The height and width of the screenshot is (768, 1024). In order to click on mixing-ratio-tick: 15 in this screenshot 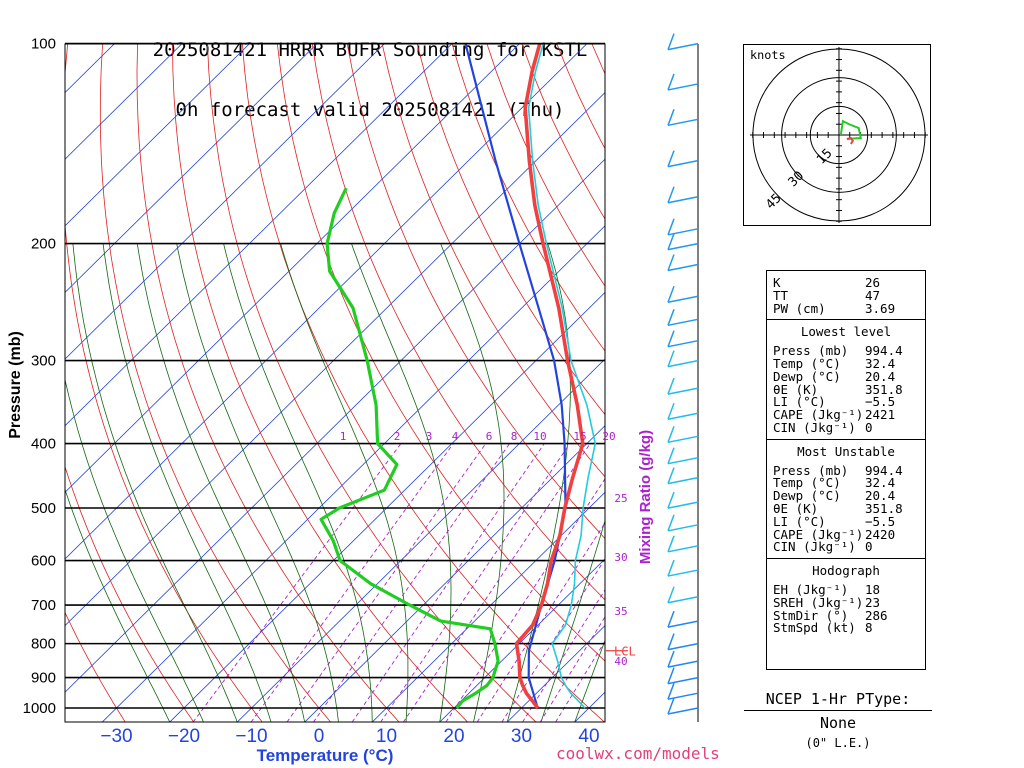, I will do `click(579, 436)`.